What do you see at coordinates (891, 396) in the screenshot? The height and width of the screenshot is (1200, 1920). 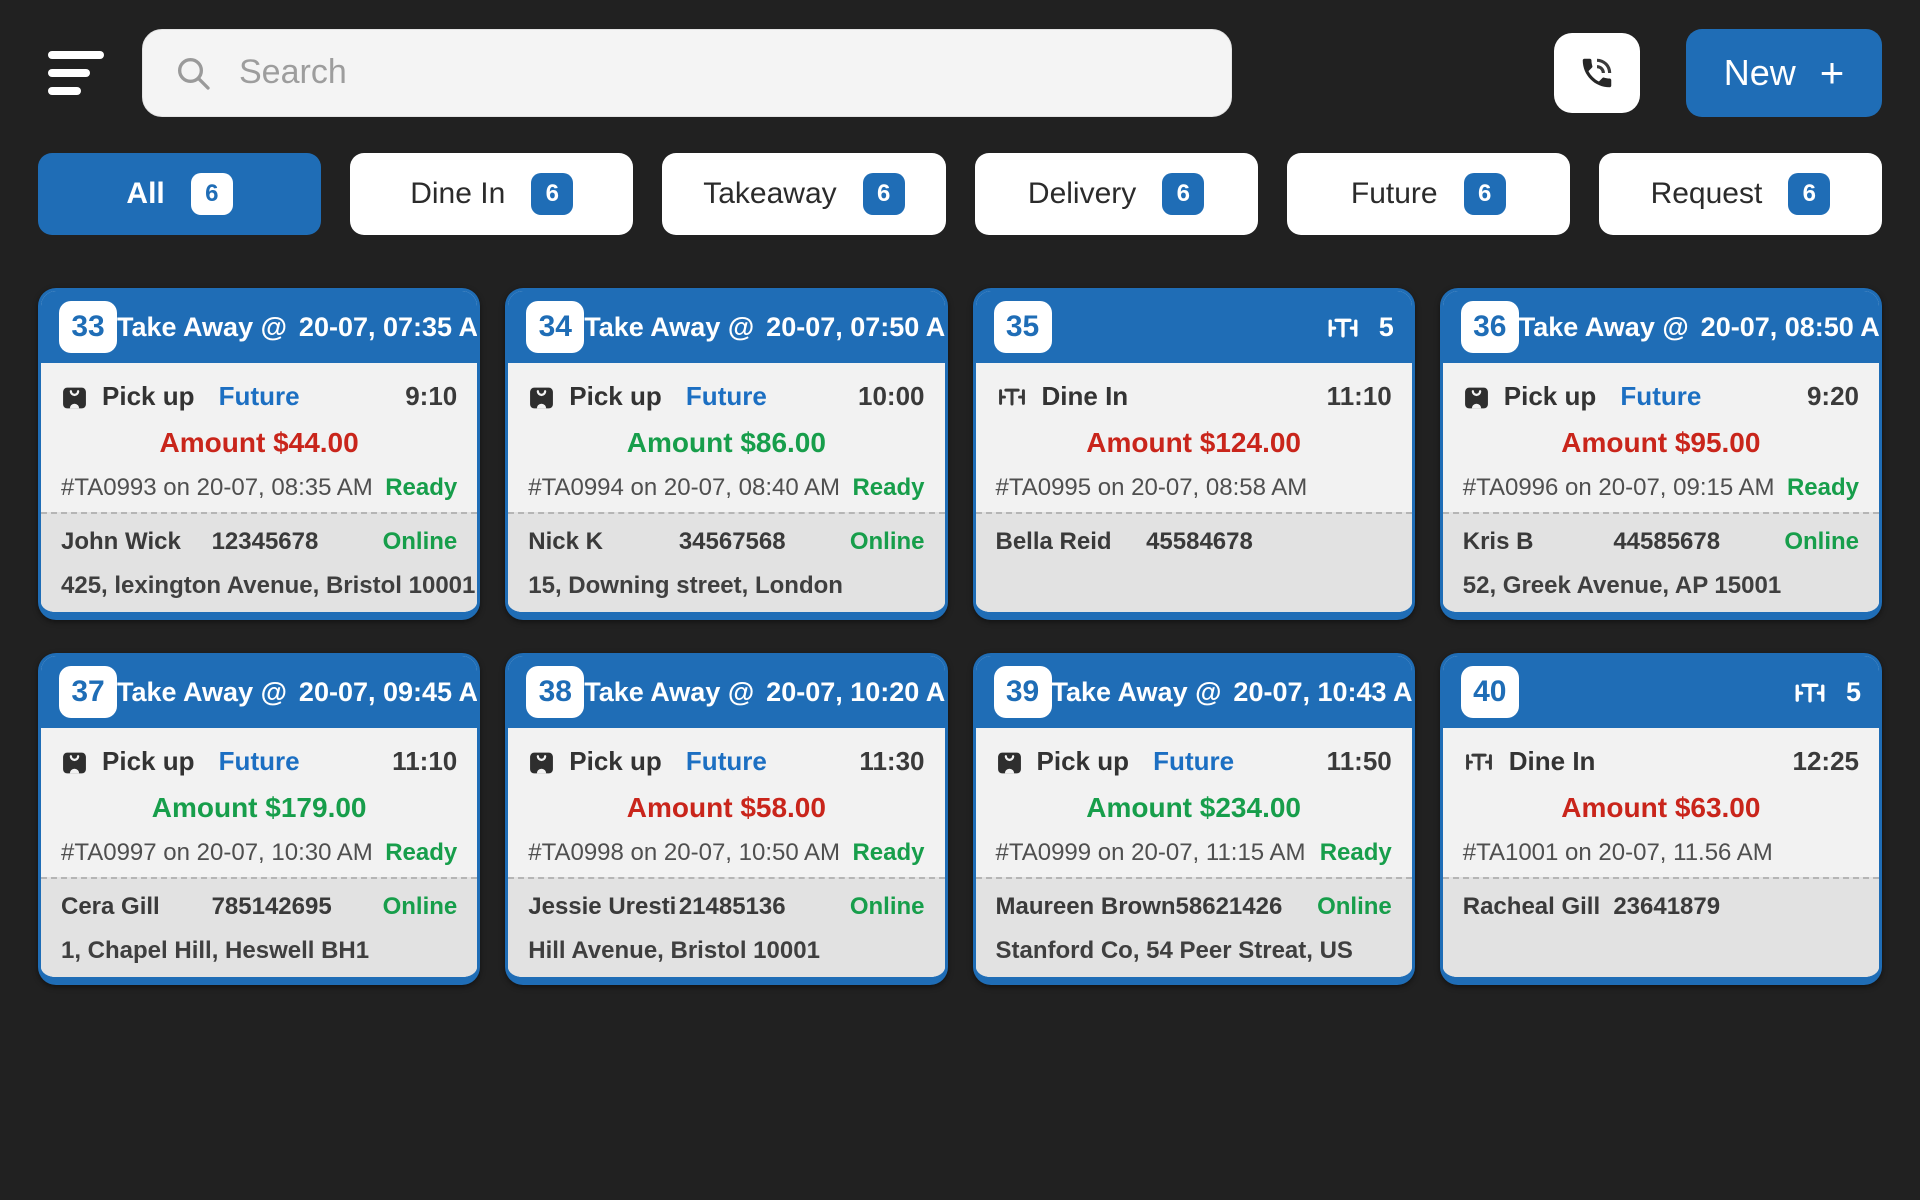 I see `order-time: 10:00` at bounding box center [891, 396].